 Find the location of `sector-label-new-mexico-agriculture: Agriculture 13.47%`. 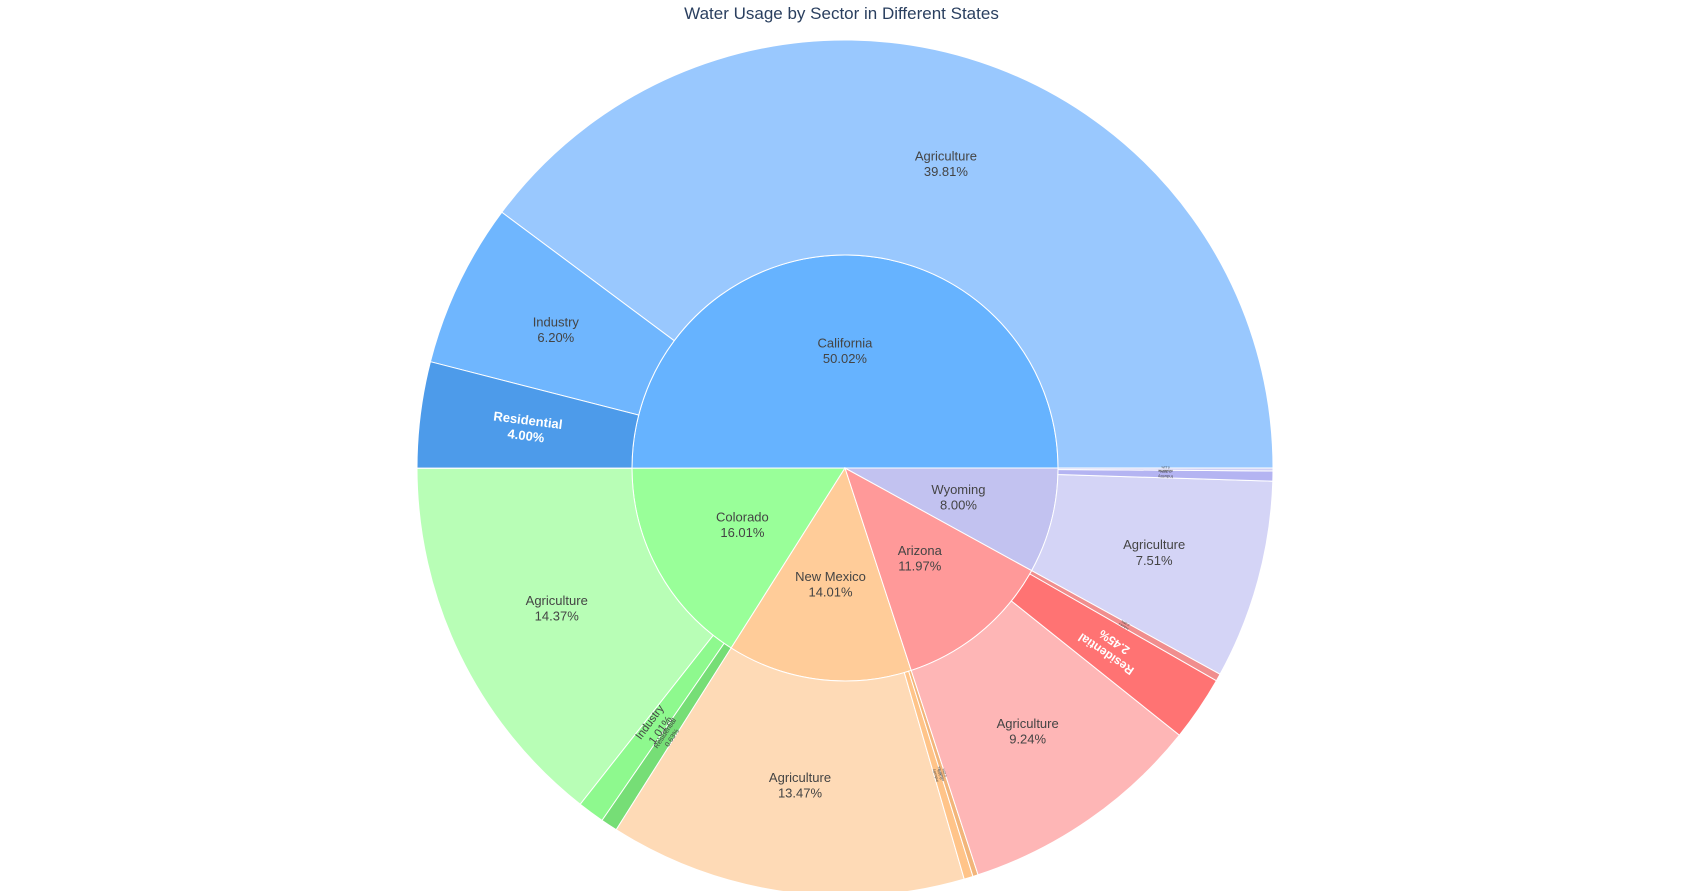

sector-label-new-mexico-agriculture: Agriculture 13.47% is located at coordinates (800, 785).